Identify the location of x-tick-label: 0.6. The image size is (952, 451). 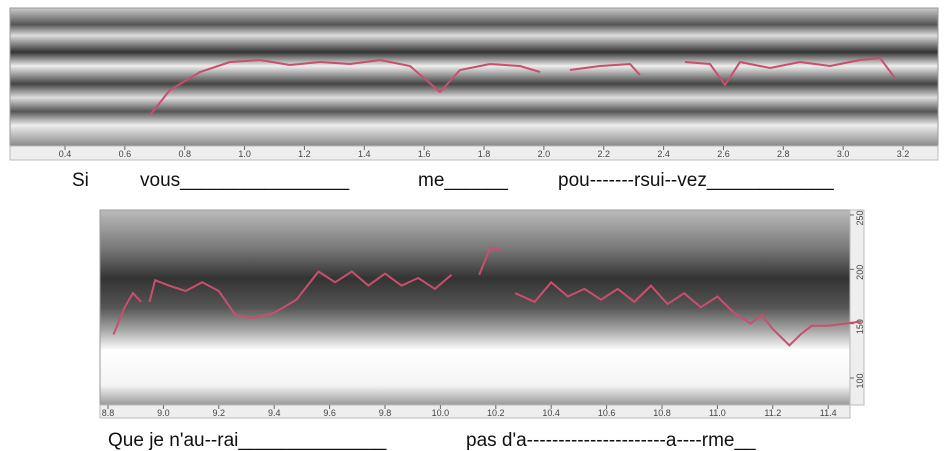
(125, 154).